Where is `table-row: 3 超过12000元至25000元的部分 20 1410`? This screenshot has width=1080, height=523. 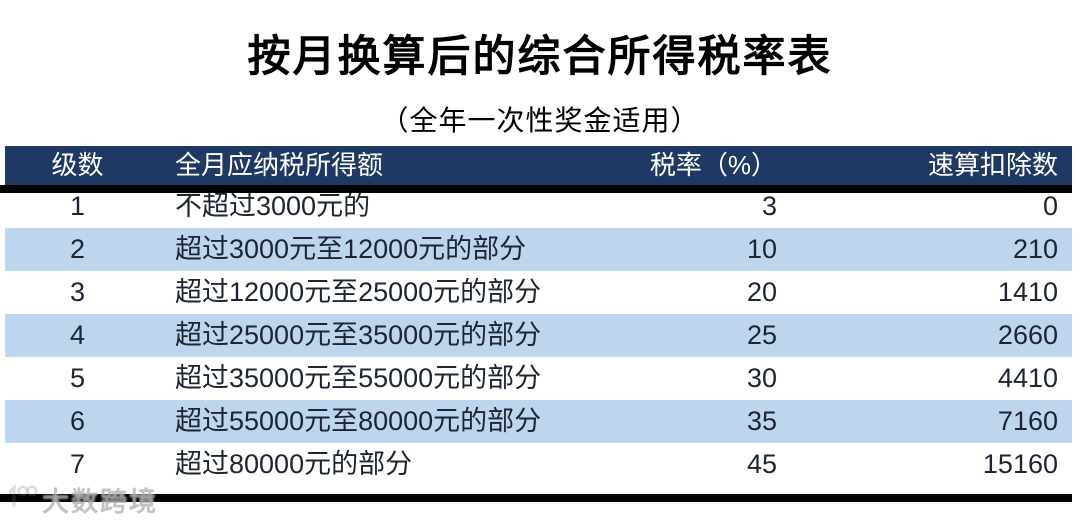 table-row: 3 超过12000元至25000元的部分 20 1410 is located at coordinates (538, 292).